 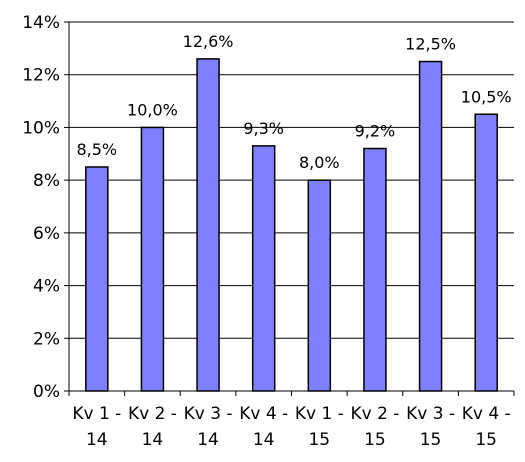 What do you see at coordinates (486, 96) in the screenshot?
I see `data-label: 10,5%` at bounding box center [486, 96].